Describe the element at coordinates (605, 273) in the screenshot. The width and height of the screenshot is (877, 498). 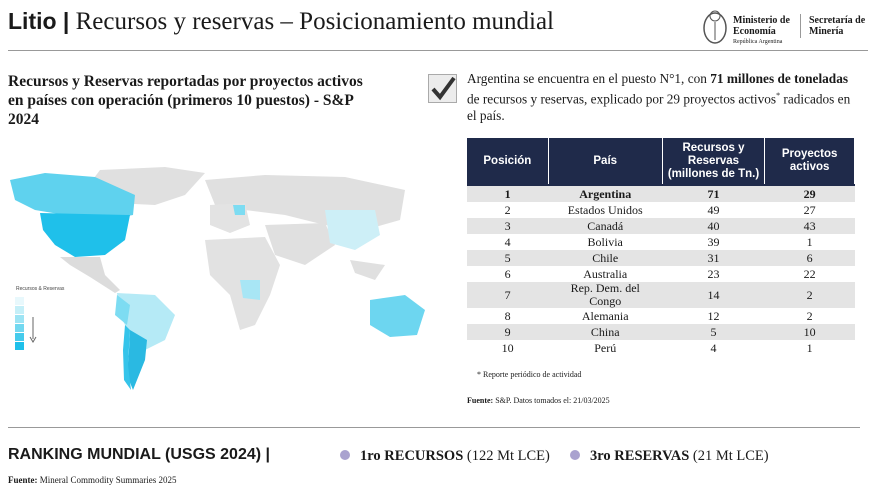
I see `table-cell: Australia` at that location.